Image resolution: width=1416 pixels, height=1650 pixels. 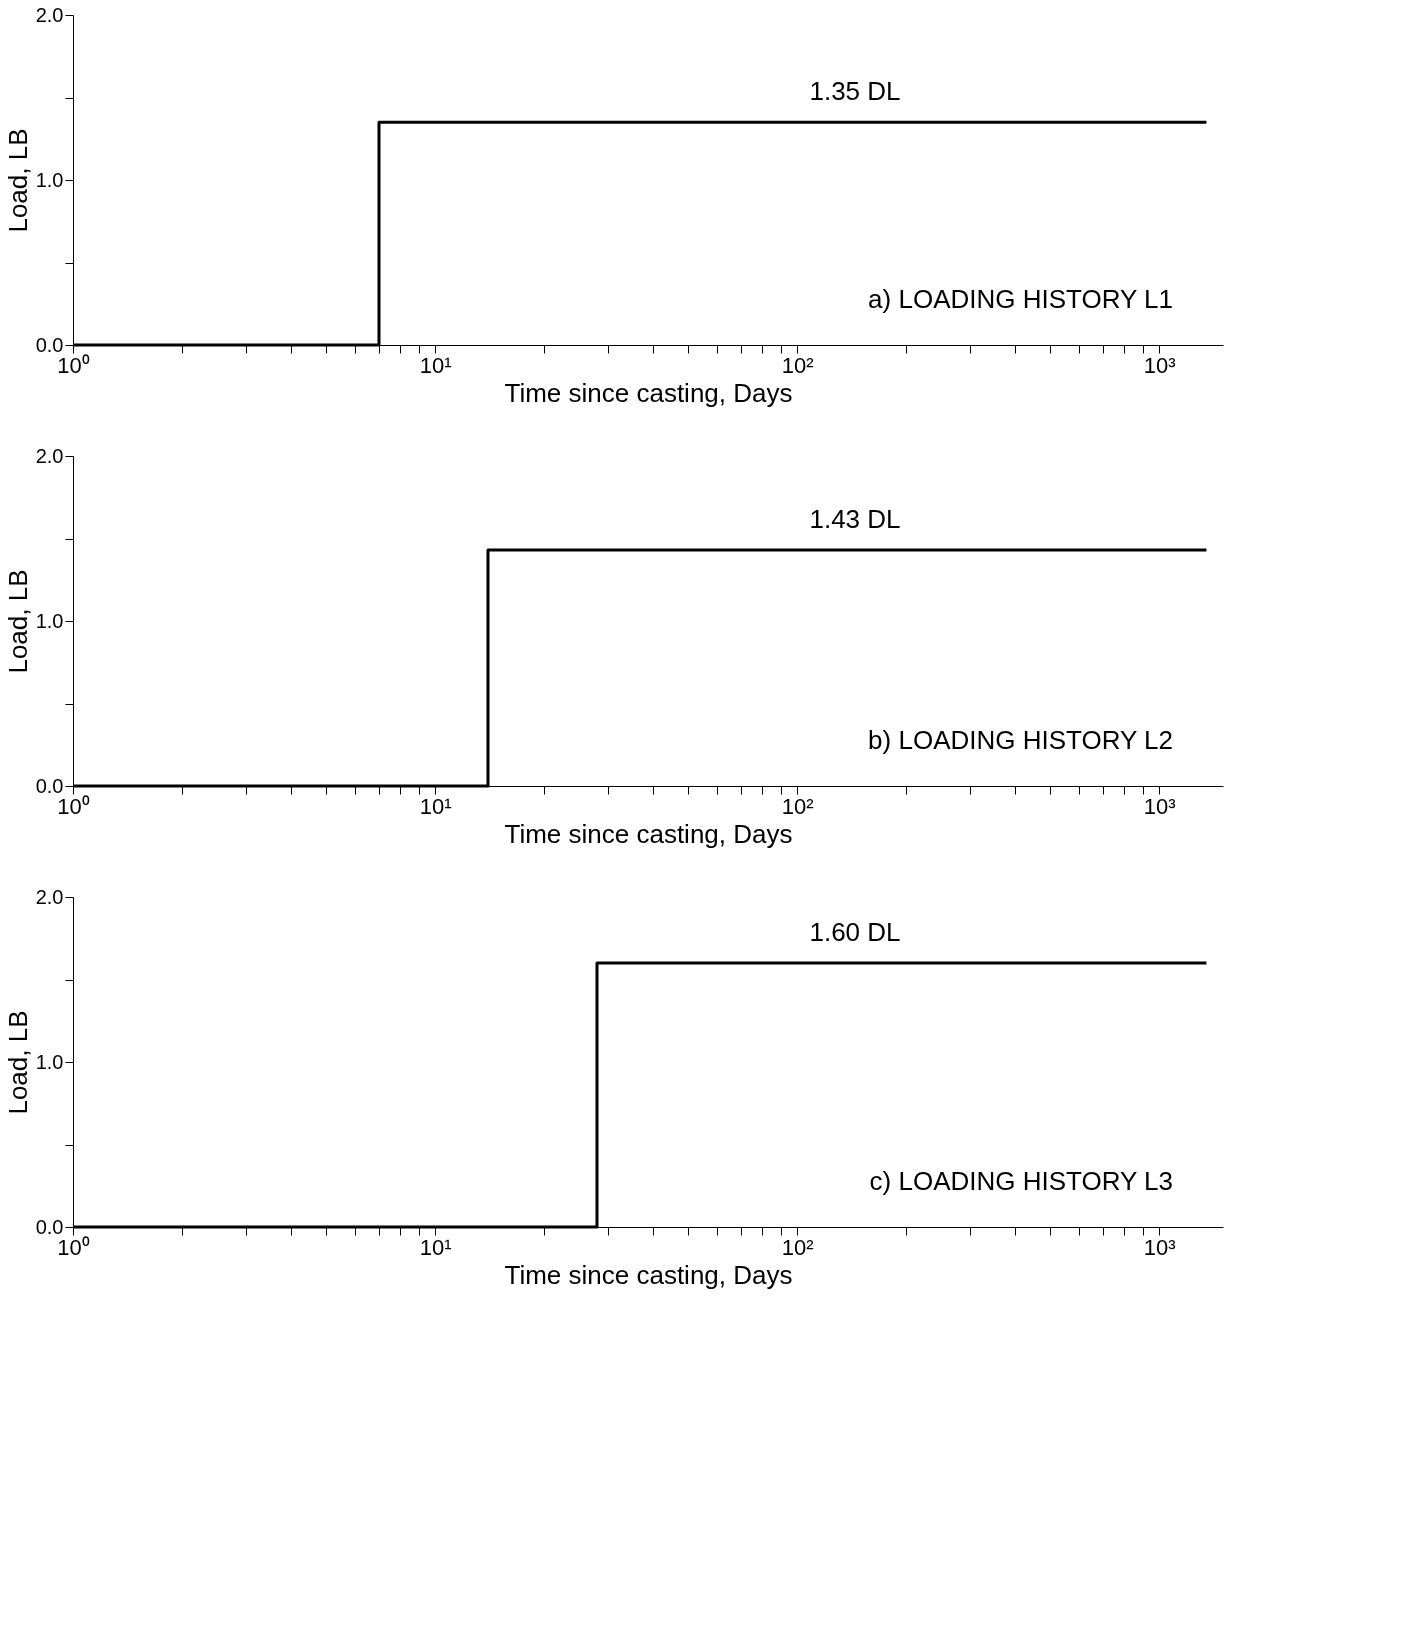 I want to click on annotation: c) LOADING HISTORY L3, so click(x=1021, y=1181).